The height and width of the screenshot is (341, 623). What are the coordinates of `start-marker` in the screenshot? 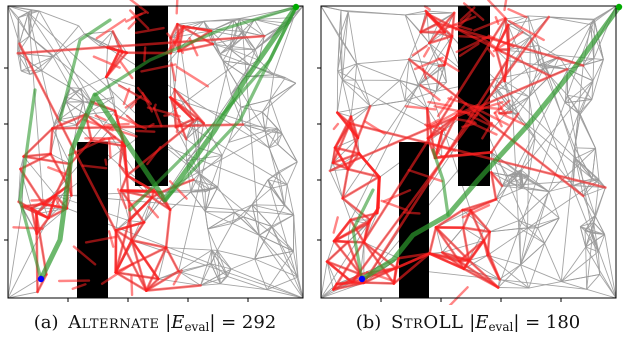 It's located at (41, 279).